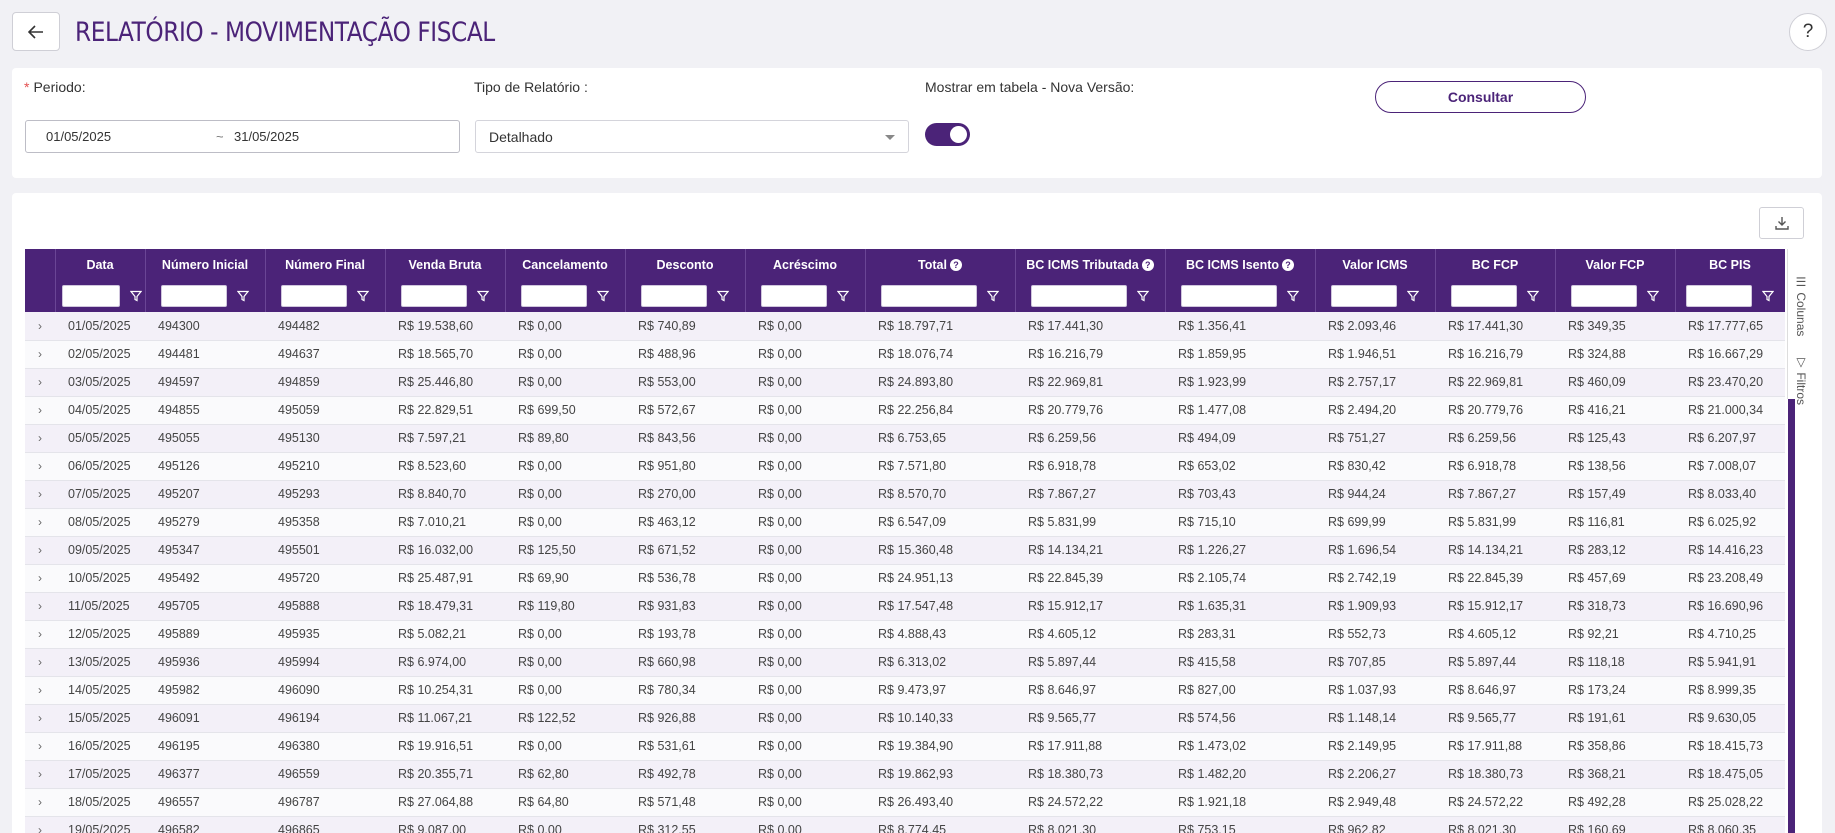 The height and width of the screenshot is (833, 1835). What do you see at coordinates (947, 134) in the screenshot?
I see `show-table-toggle` at bounding box center [947, 134].